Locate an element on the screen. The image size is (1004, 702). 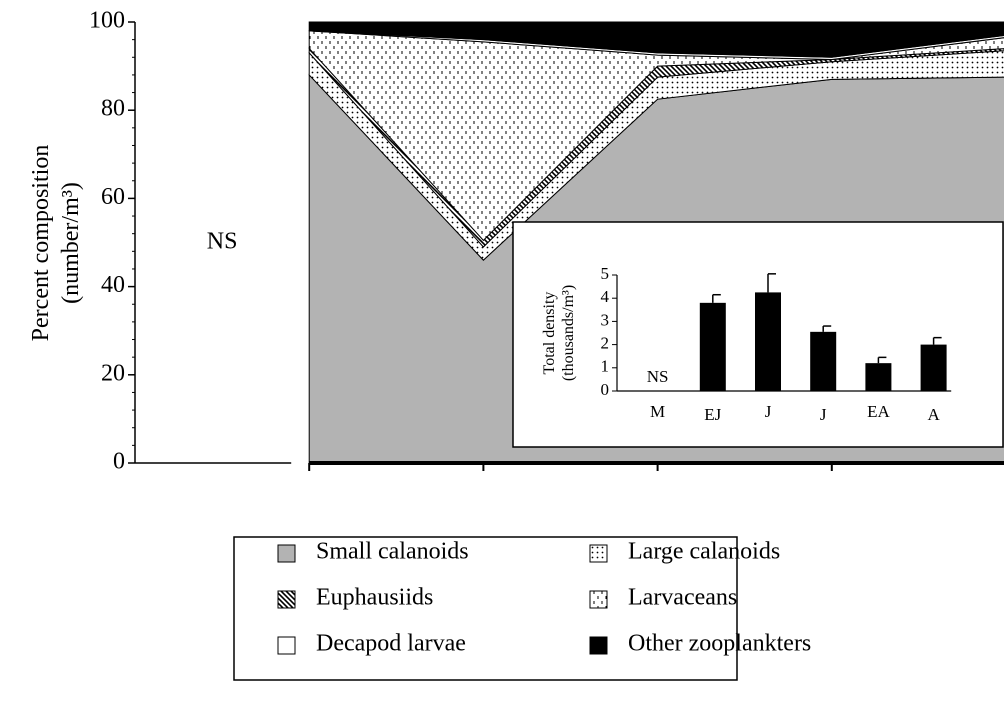
y-tick-label: 4 is located at coordinates (605, 296).